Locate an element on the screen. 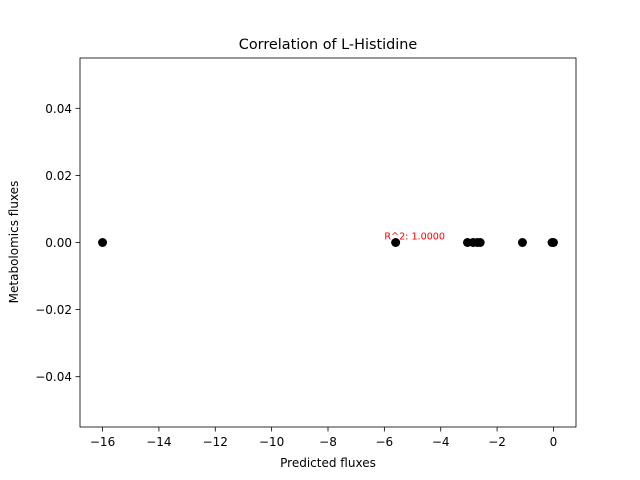 The image size is (640, 480). chart-title: Correlation of L-Histidine is located at coordinates (328, 45).